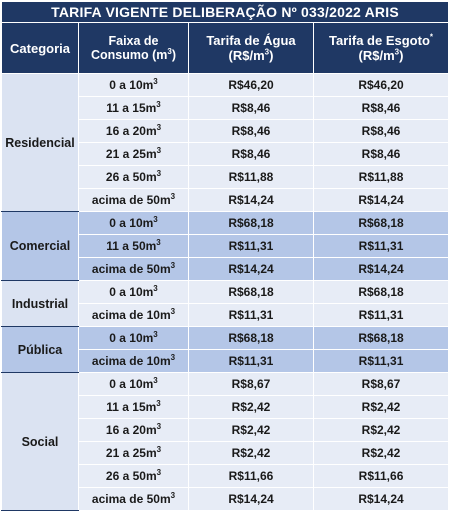  Describe the element at coordinates (40, 246) in the screenshot. I see `category-cell: Comercial` at that location.